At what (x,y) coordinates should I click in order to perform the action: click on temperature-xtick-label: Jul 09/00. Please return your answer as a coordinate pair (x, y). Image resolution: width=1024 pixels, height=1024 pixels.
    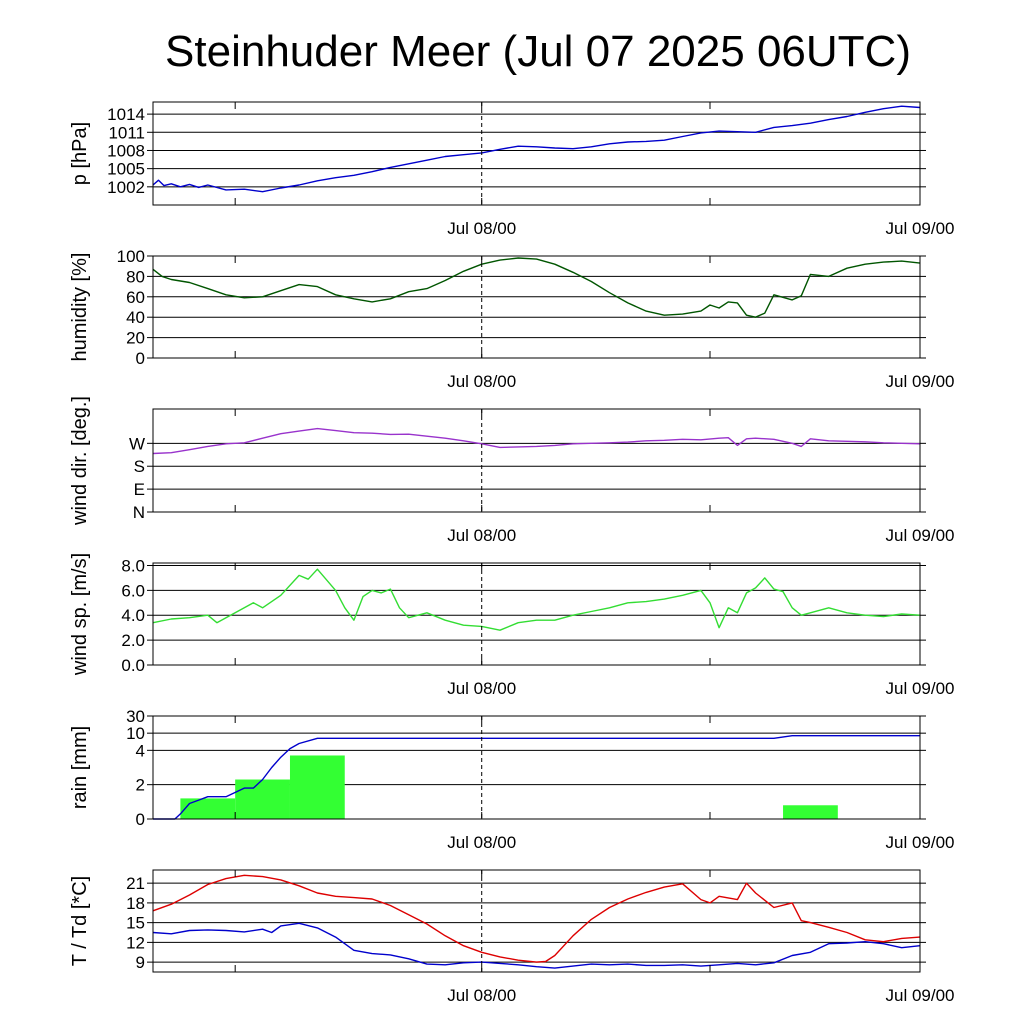
    Looking at the image, I should click on (920, 995).